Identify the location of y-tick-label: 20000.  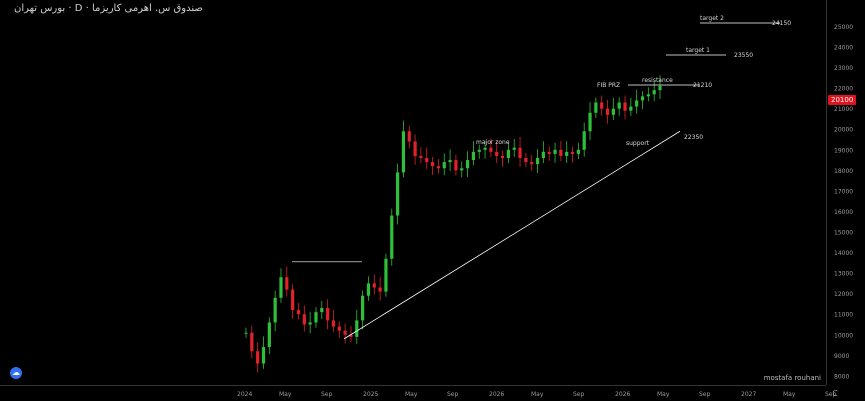
(843, 130).